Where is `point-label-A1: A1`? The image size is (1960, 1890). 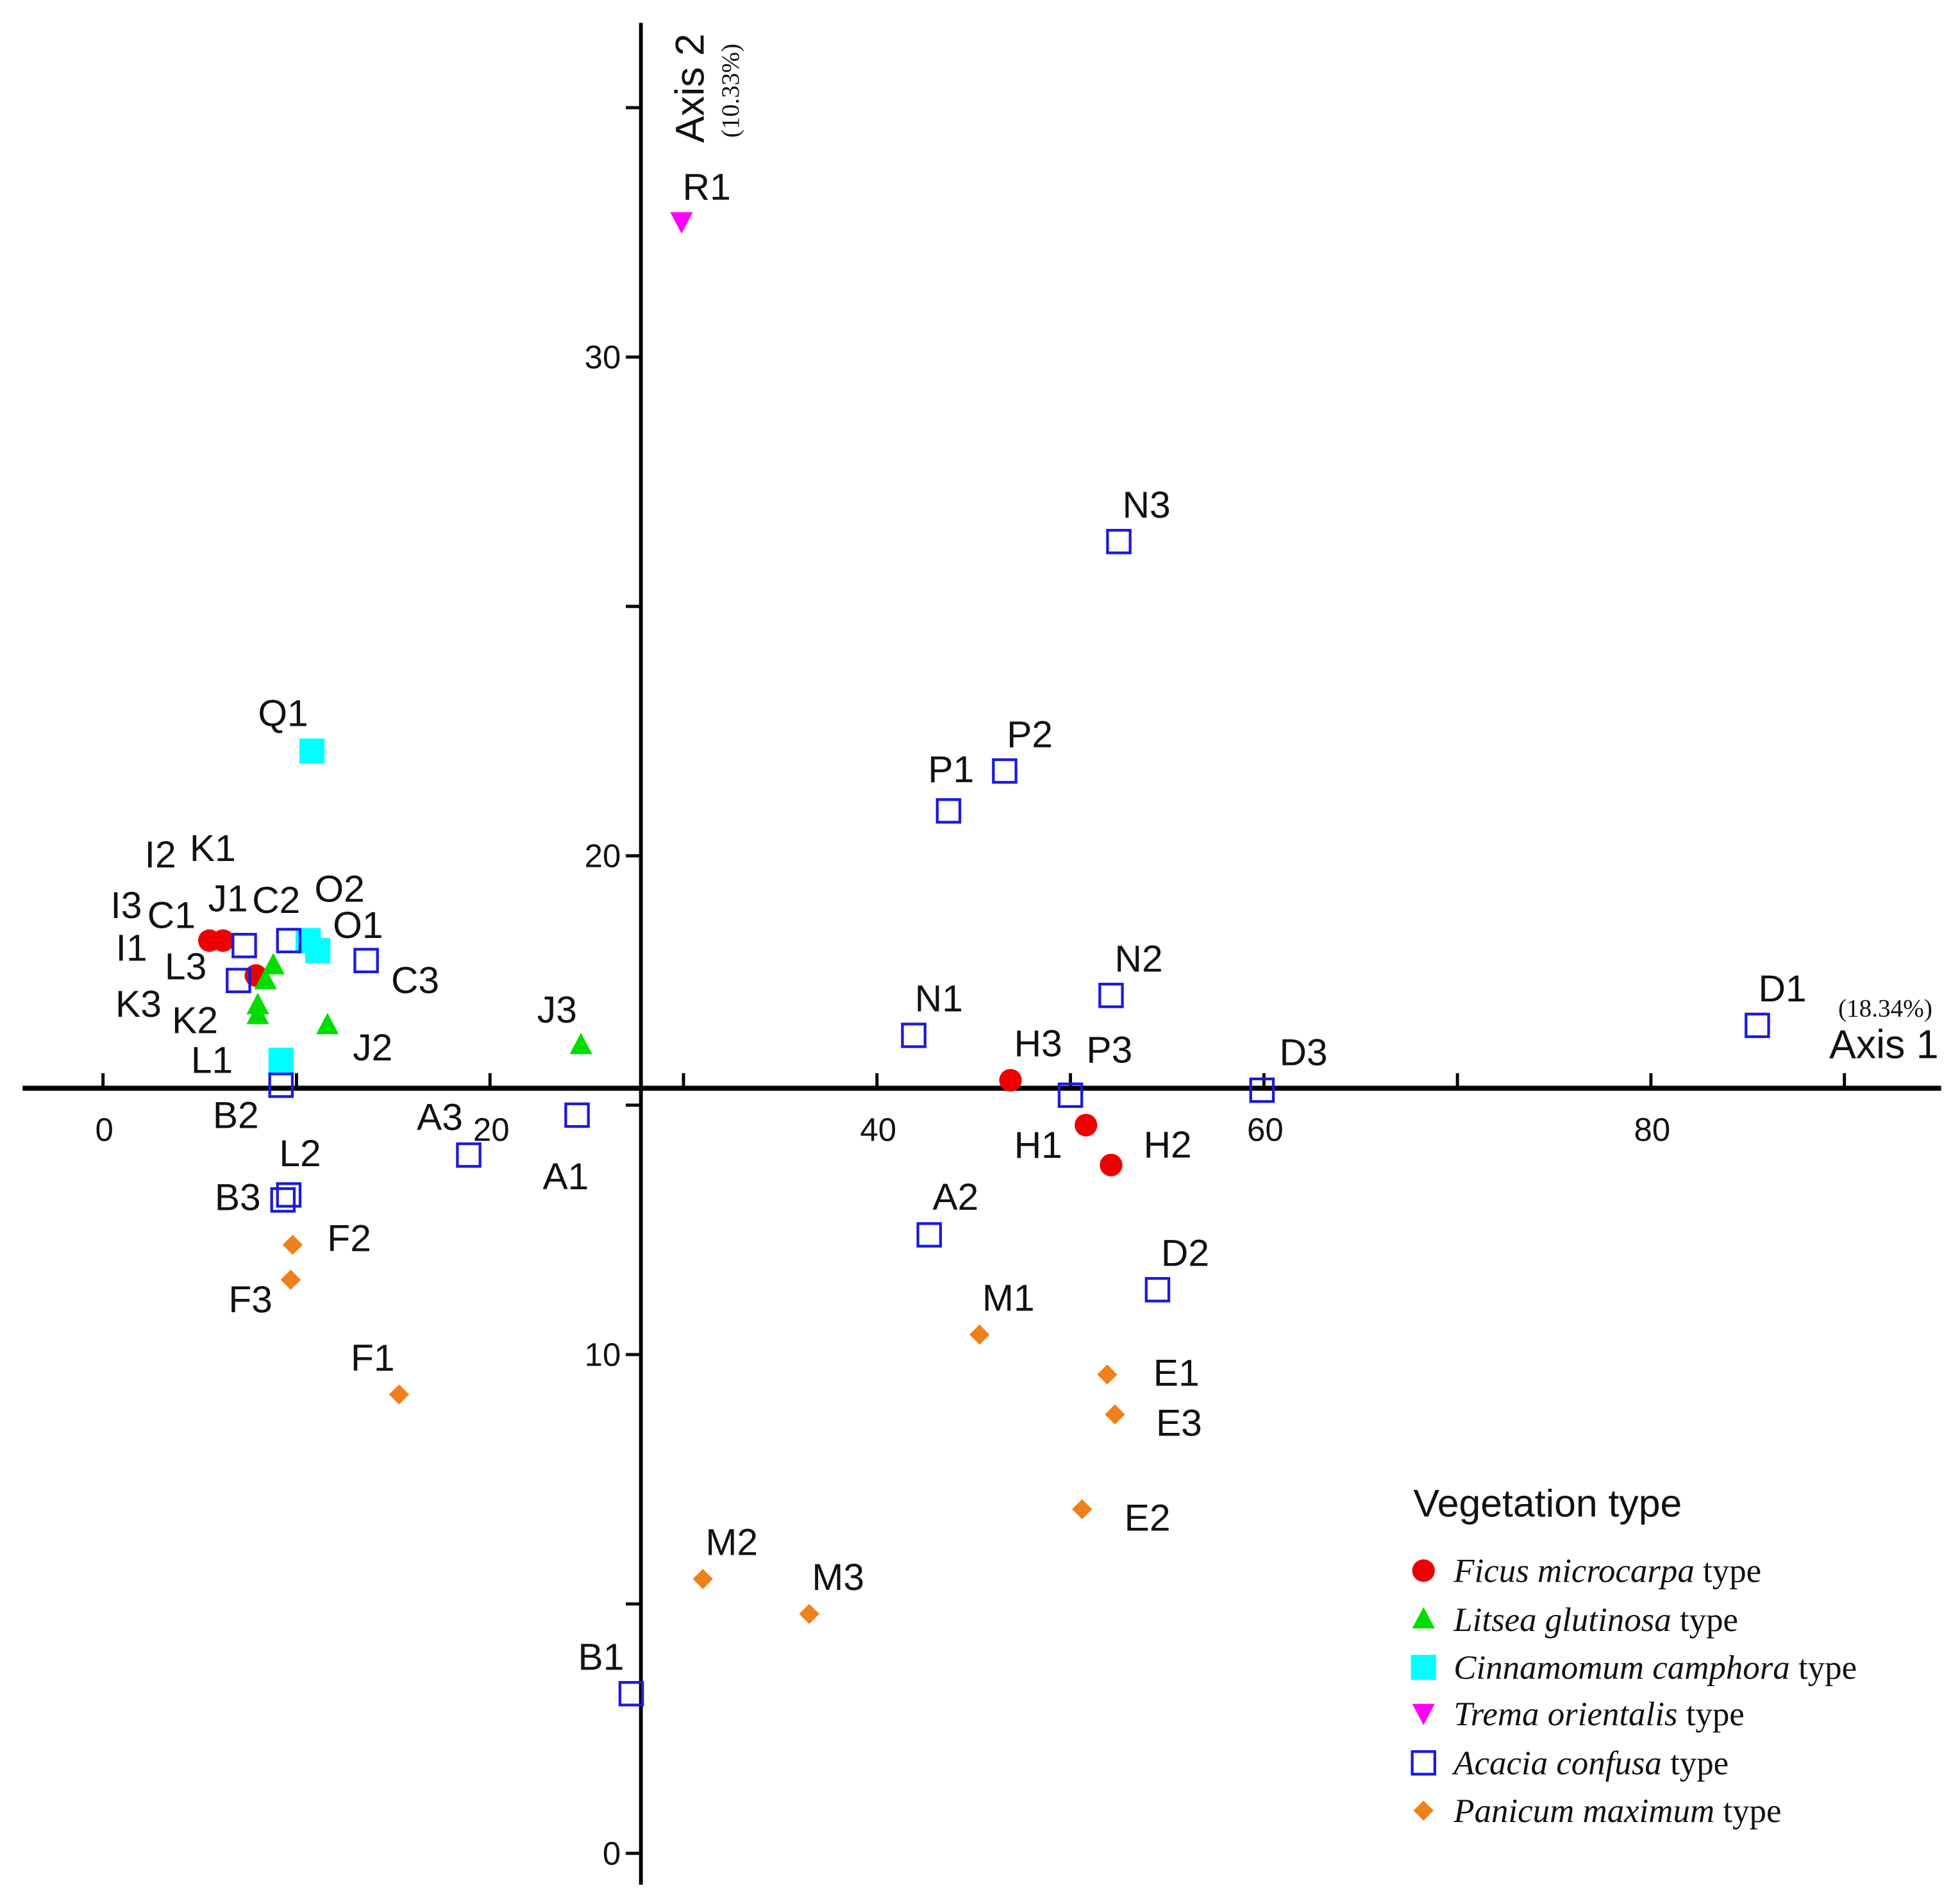 point-label-A1: A1 is located at coordinates (565, 1177).